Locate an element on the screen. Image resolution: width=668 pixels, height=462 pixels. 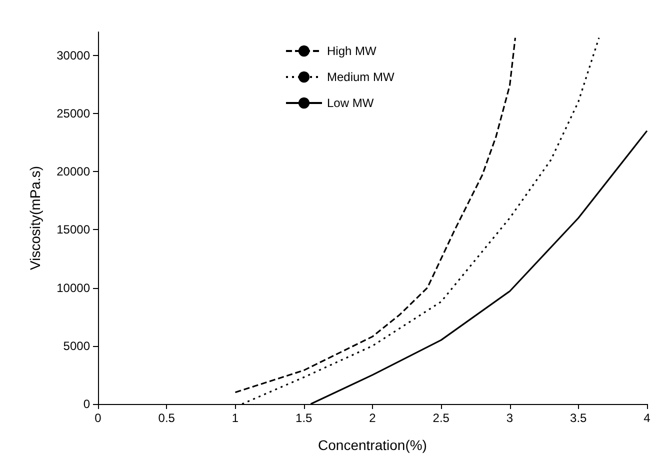
x-tick-label: 1 is located at coordinates (235, 418).